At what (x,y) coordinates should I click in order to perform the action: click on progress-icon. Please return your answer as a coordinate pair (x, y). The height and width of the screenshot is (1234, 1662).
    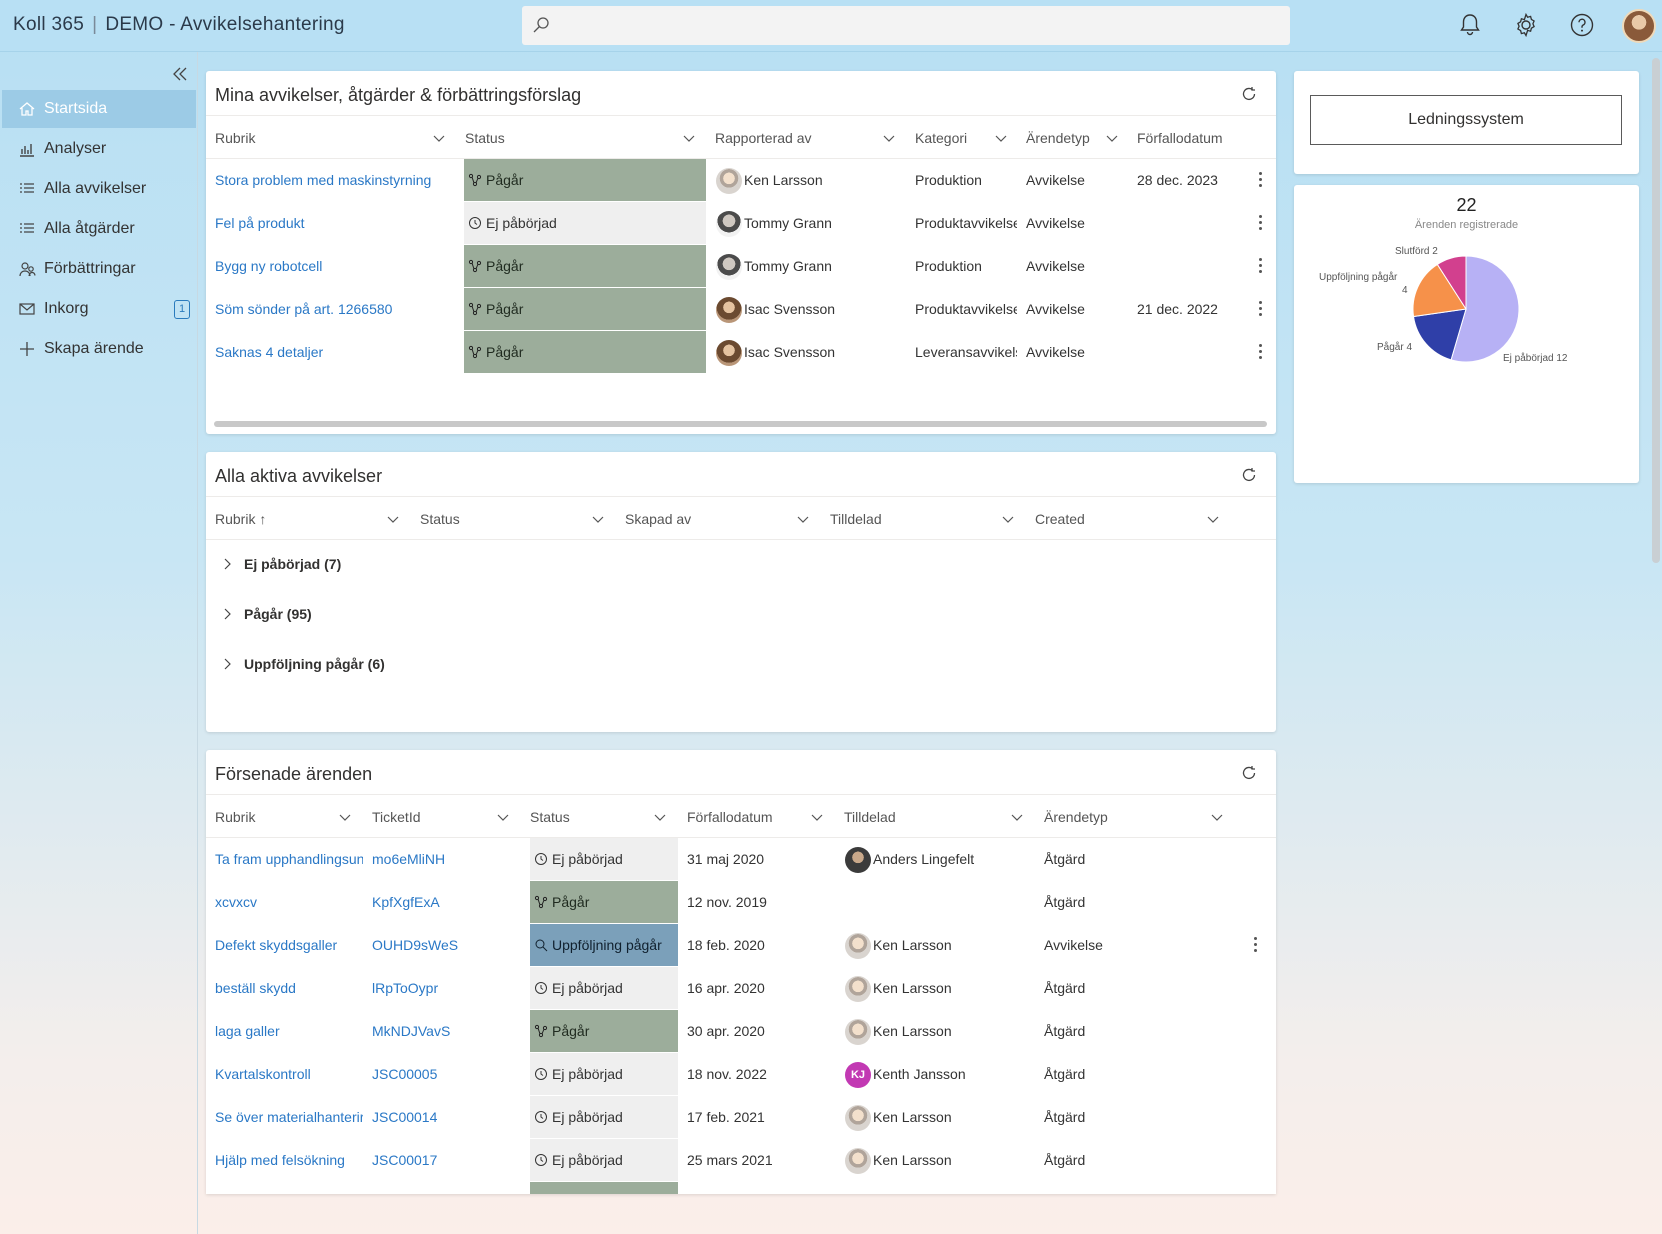
    Looking at the image, I should click on (541, 902).